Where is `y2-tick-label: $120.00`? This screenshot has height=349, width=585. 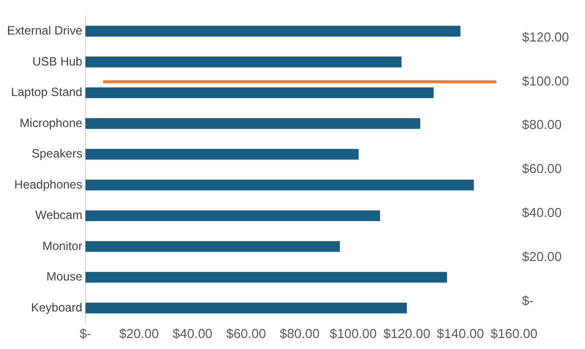
y2-tick-label: $120.00 is located at coordinates (546, 36).